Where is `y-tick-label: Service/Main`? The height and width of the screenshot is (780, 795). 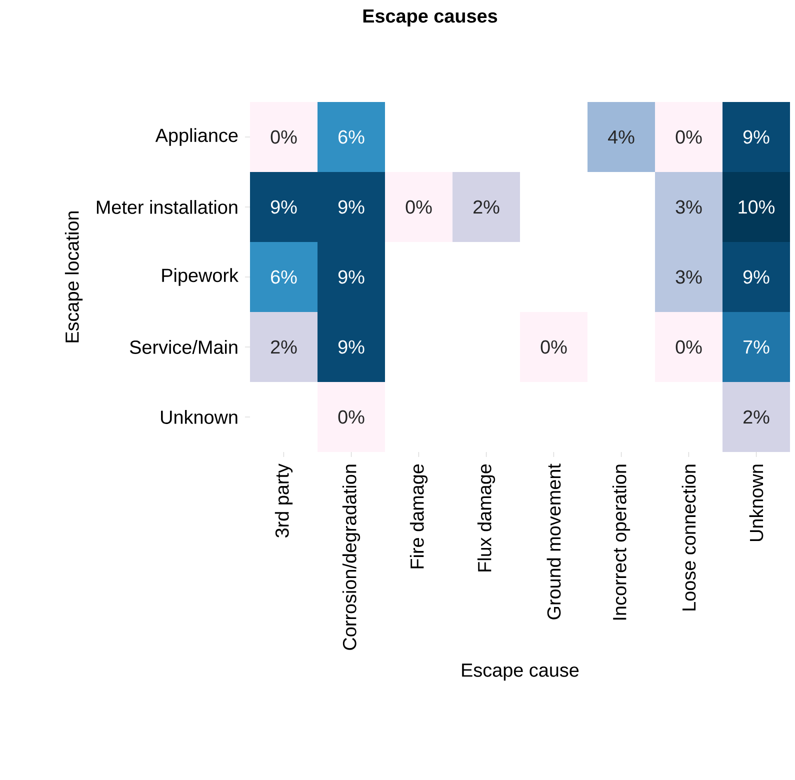
y-tick-label: Service/Main is located at coordinates (184, 347).